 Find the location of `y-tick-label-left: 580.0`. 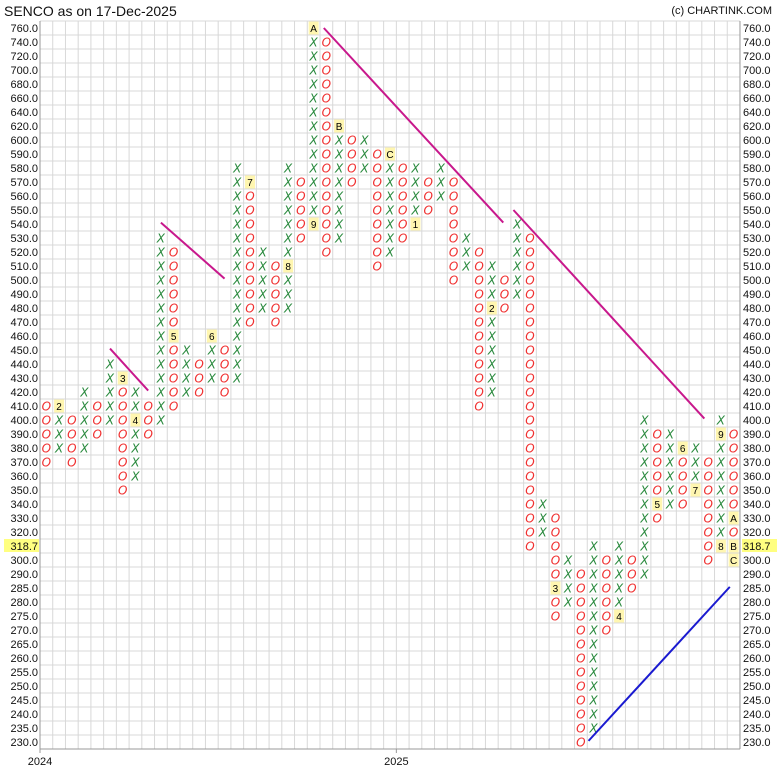

y-tick-label-left: 580.0 is located at coordinates (24, 169).